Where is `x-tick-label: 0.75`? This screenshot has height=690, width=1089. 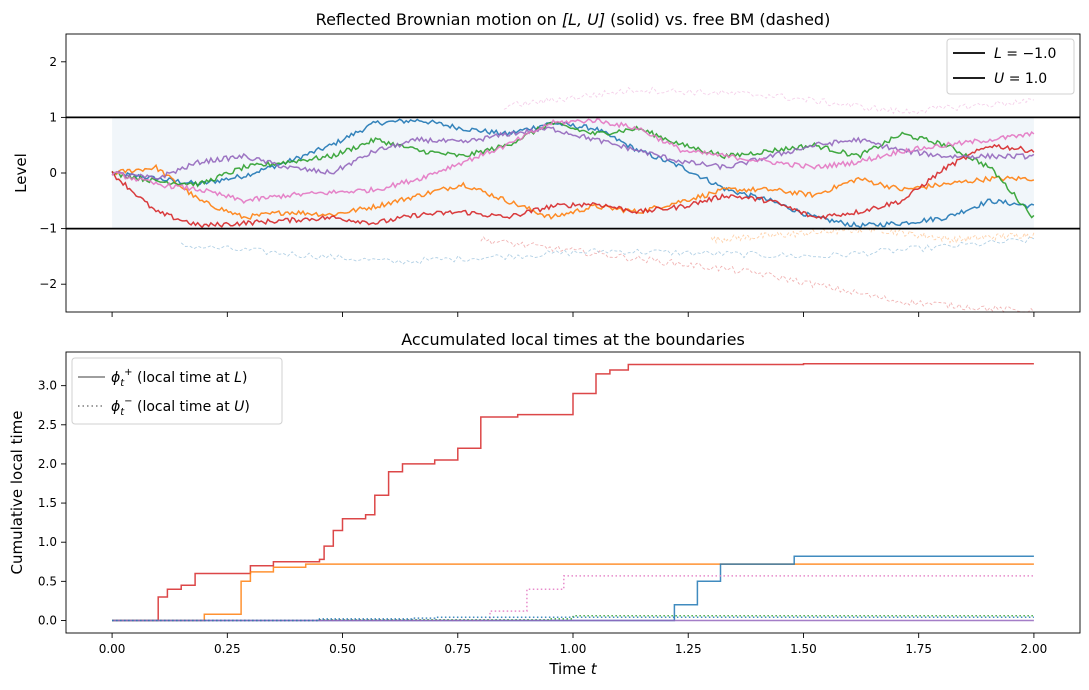 x-tick-label: 0.75 is located at coordinates (457, 649).